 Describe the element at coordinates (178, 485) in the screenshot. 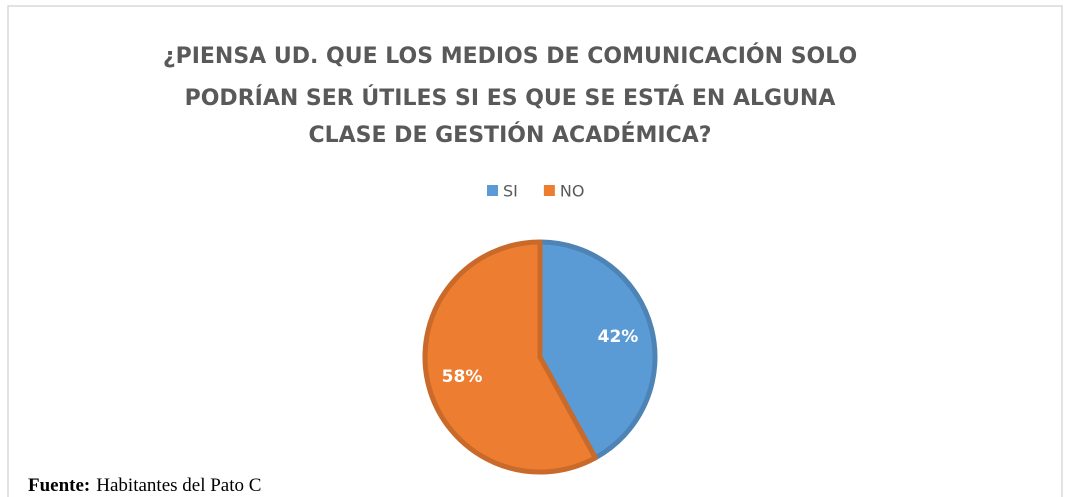

I see `footer-text: Habitantes del Pato C` at that location.